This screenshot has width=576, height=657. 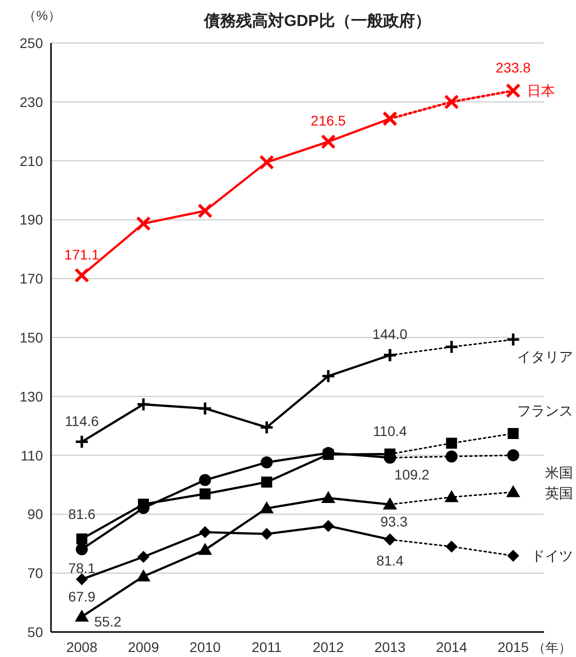 I want to click on series-label: 日本, so click(x=541, y=90).